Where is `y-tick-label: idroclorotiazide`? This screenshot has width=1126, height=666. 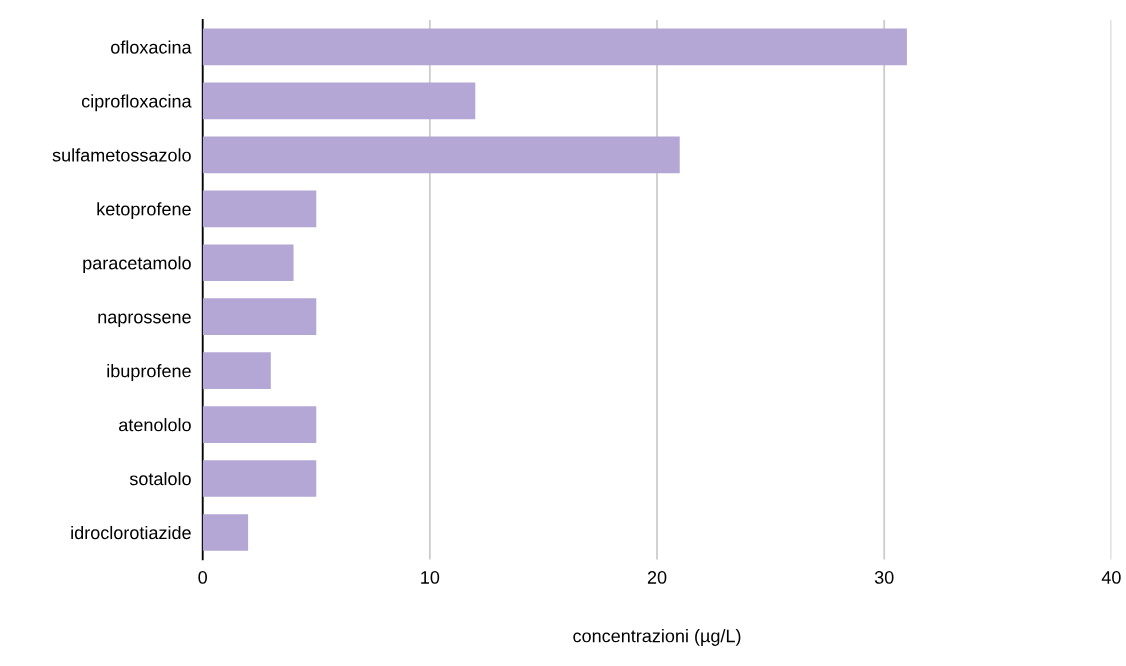
y-tick-label: idroclorotiazide is located at coordinates (131, 532).